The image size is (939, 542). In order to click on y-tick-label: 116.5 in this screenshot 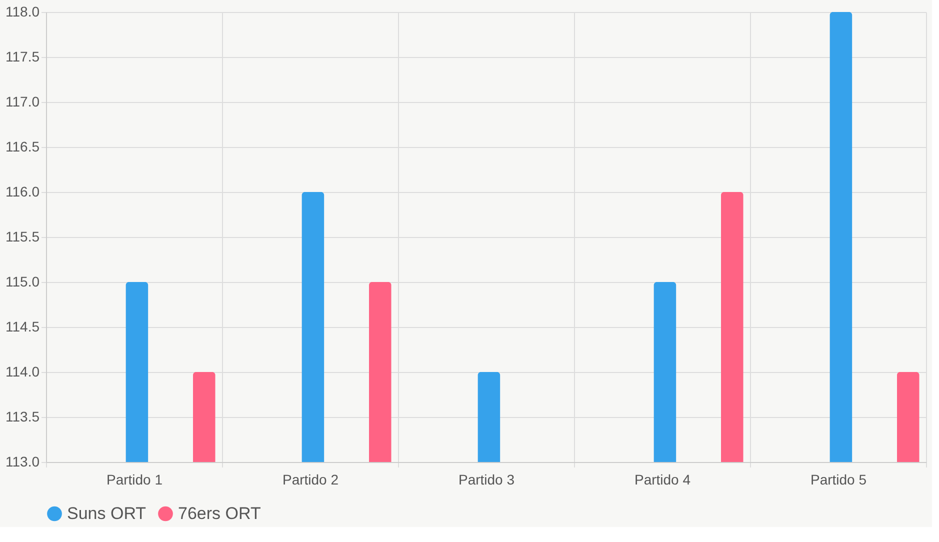, I will do `click(23, 146)`.